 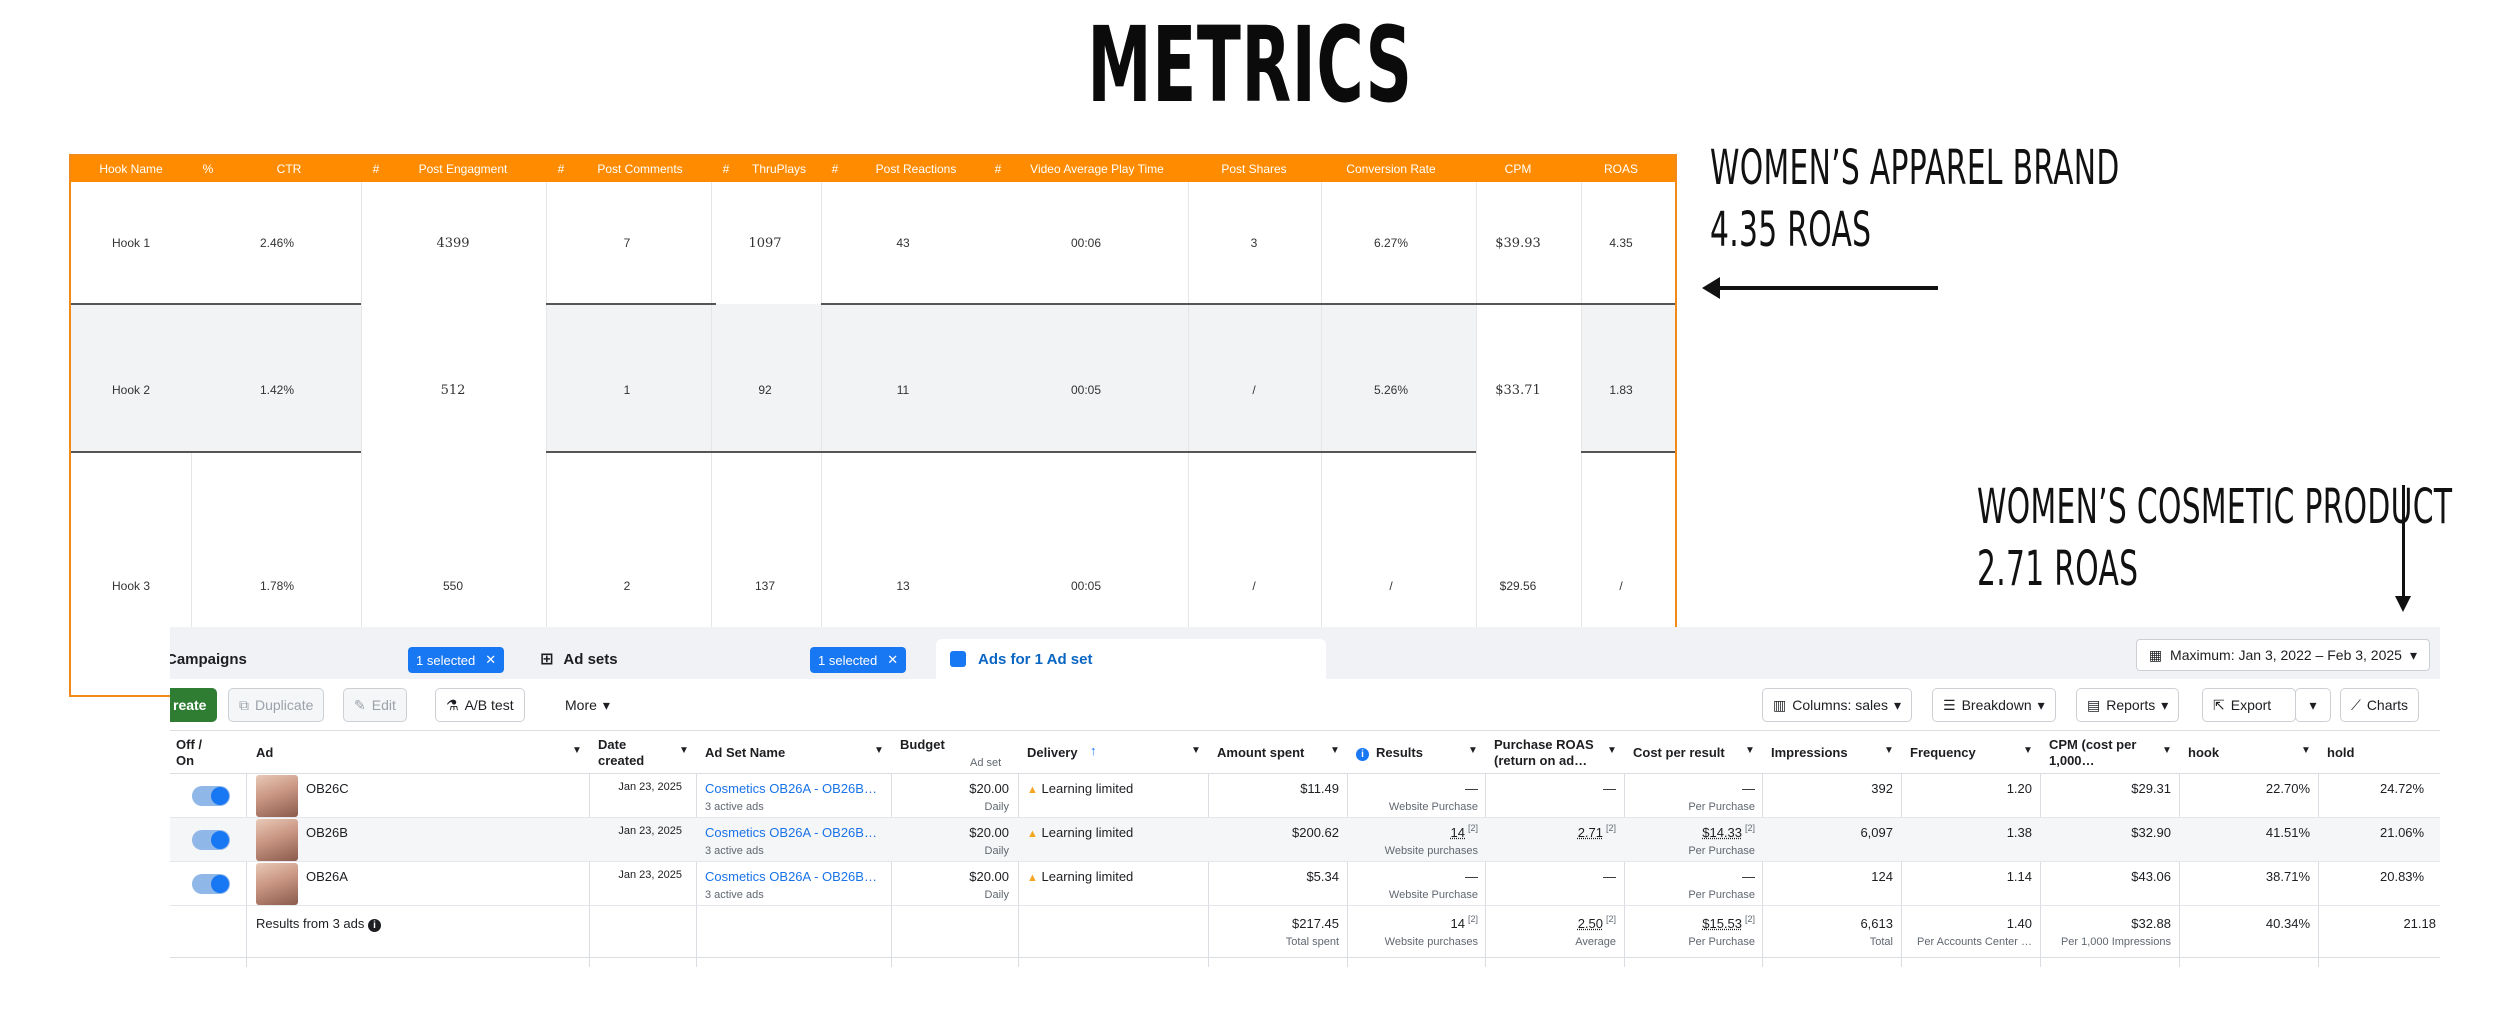 What do you see at coordinates (1035, 659) in the screenshot?
I see `tab-ads-label: Ads for 1 Ad set` at bounding box center [1035, 659].